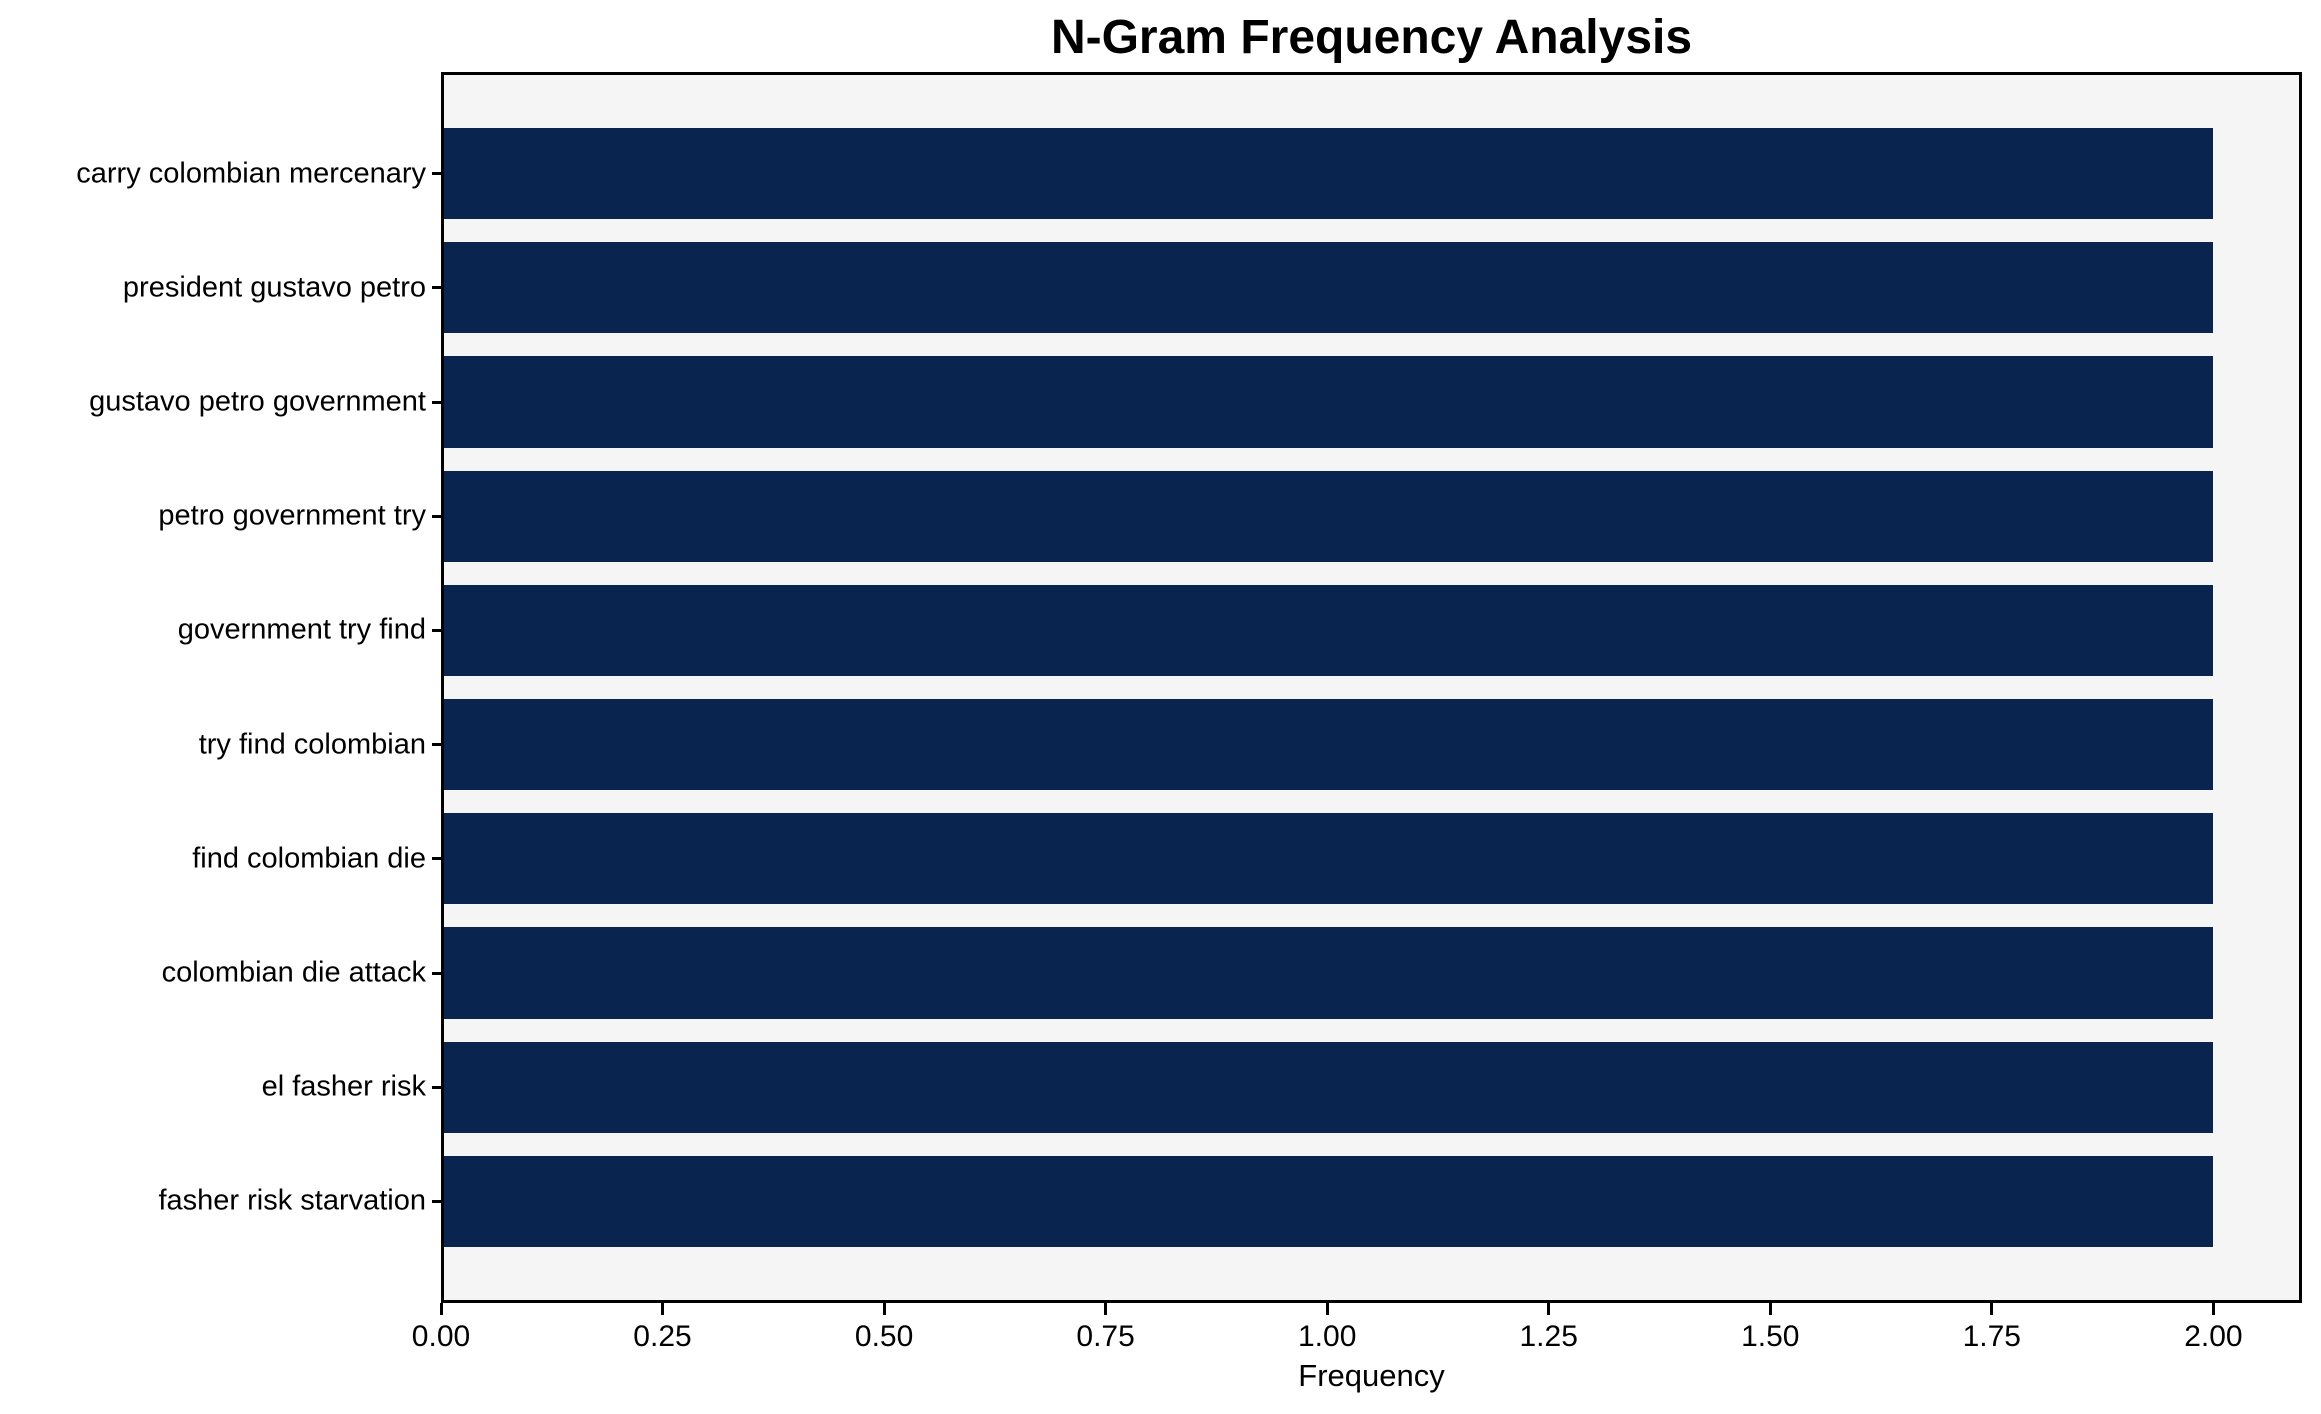 The image size is (2321, 1414). What do you see at coordinates (441, 1336) in the screenshot?
I see `x-tick-label: 0.00` at bounding box center [441, 1336].